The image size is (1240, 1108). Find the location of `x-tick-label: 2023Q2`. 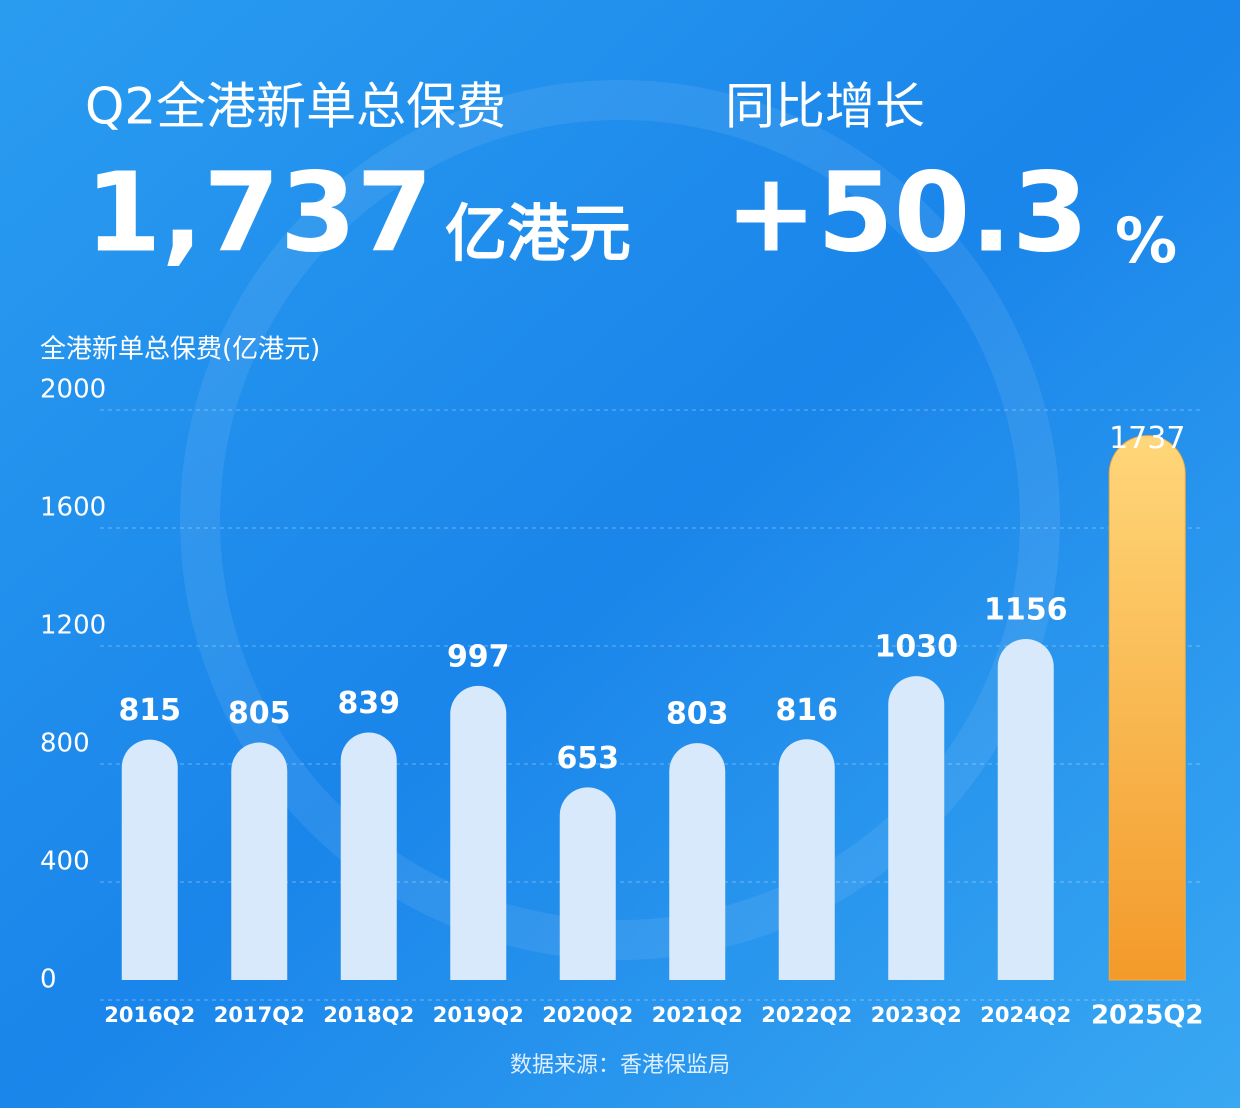

x-tick-label: 2023Q2 is located at coordinates (916, 1015).